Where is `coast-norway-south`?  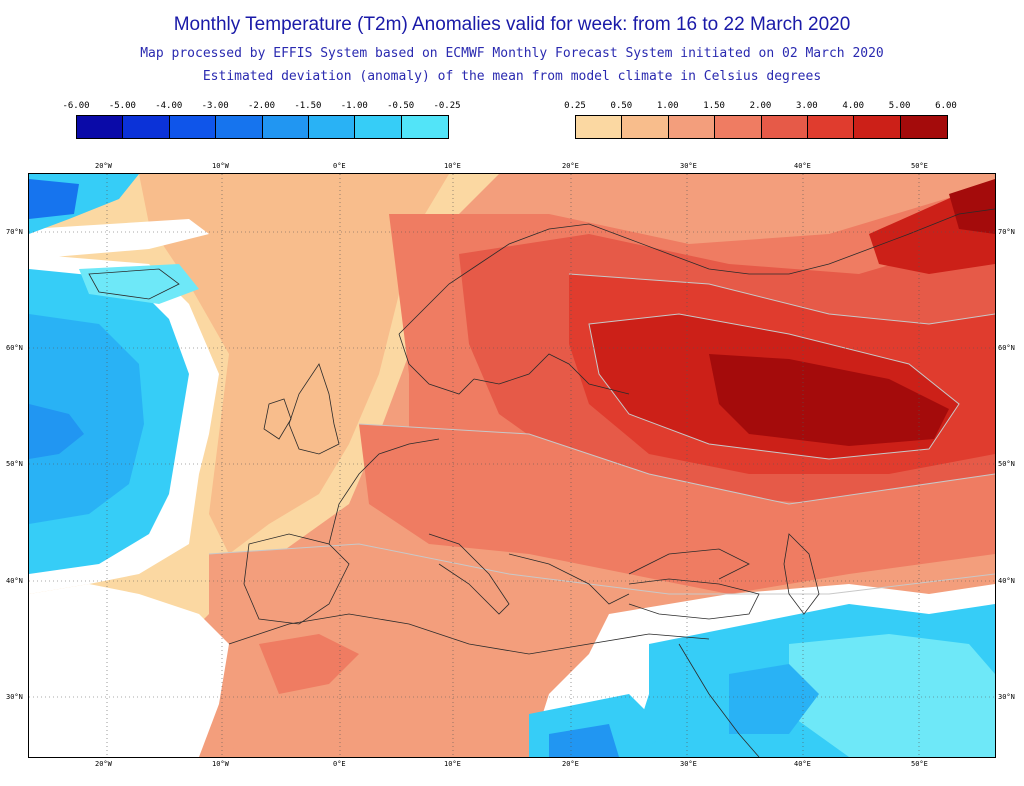
coast-norway-south is located at coordinates (436, 364).